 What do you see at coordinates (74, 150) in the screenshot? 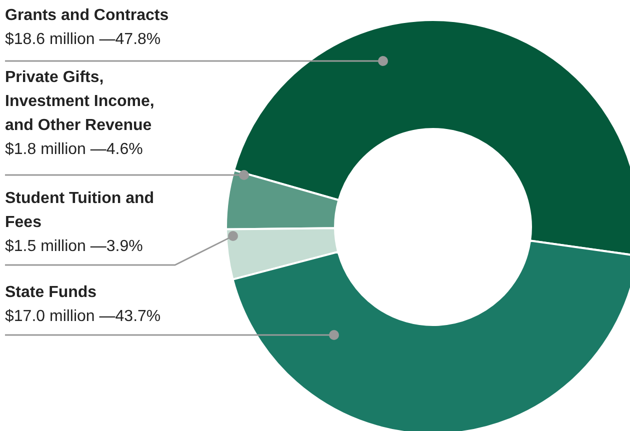
I see `data-label: $1.8 million —4.6%` at bounding box center [74, 150].